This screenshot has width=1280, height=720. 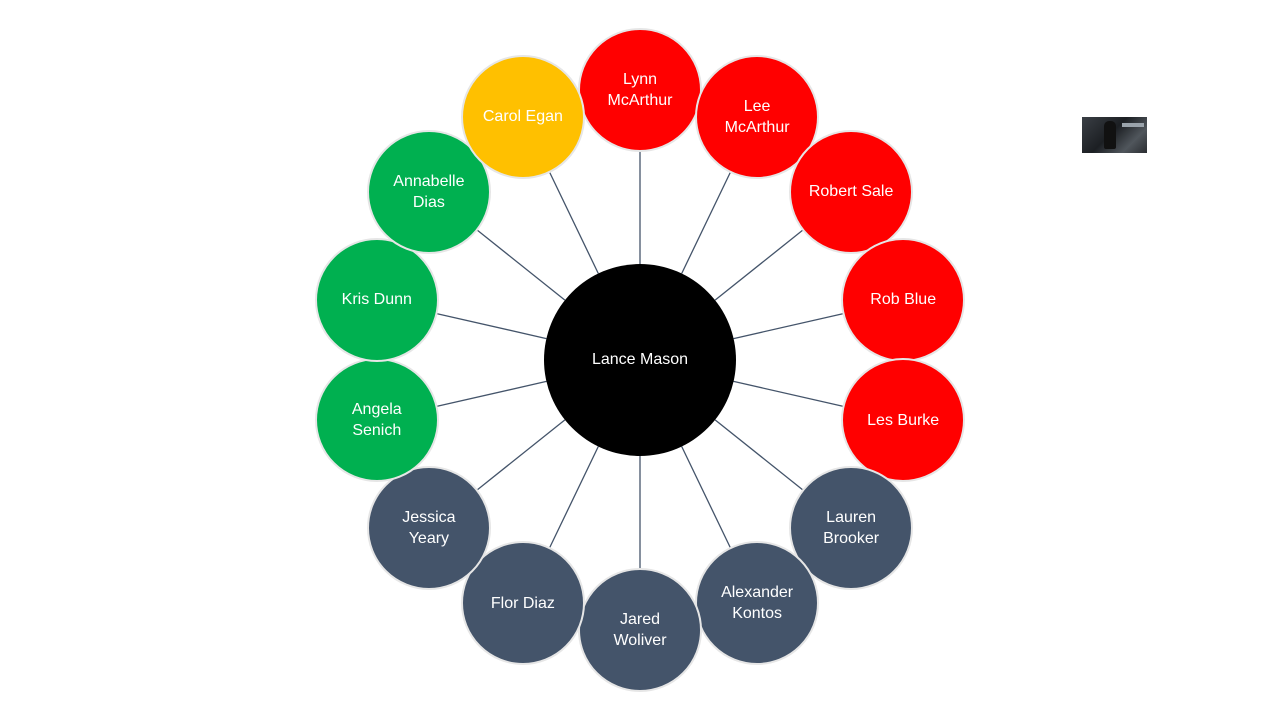 I want to click on person-node-label: Jessica Yeary, so click(x=429, y=528).